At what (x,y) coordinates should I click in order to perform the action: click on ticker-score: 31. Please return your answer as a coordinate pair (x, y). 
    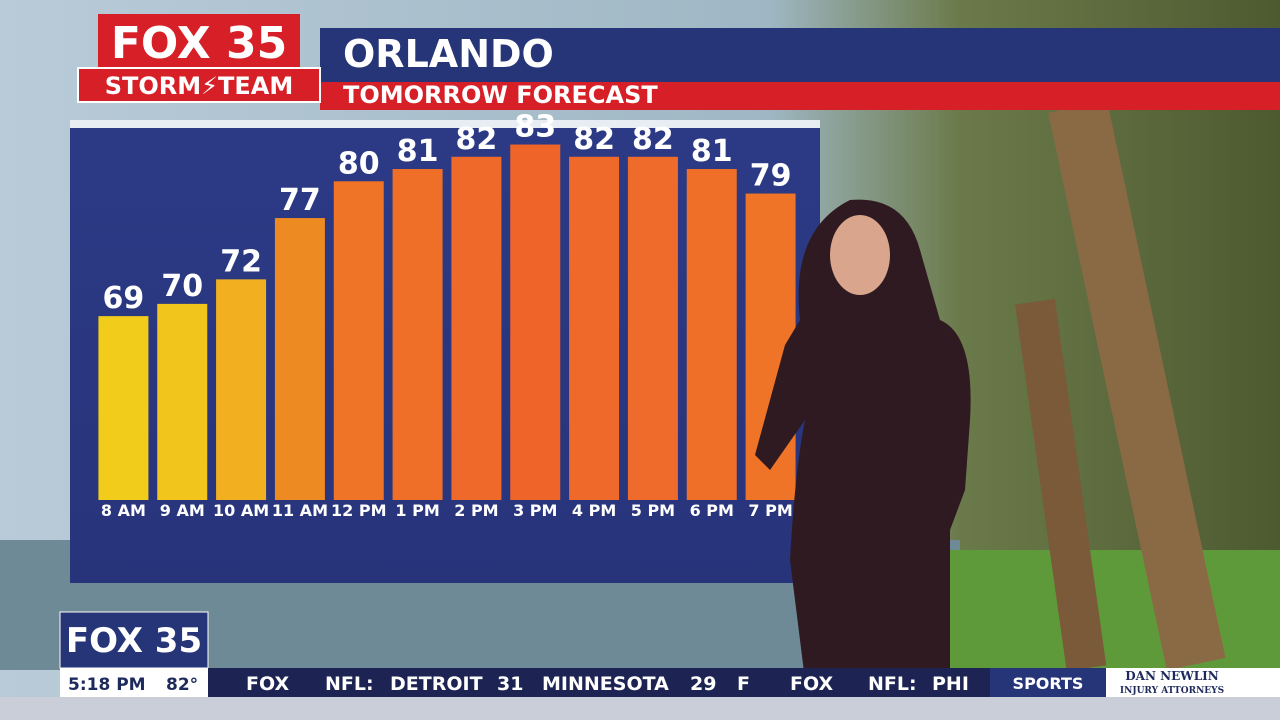
    Looking at the image, I should click on (510, 684).